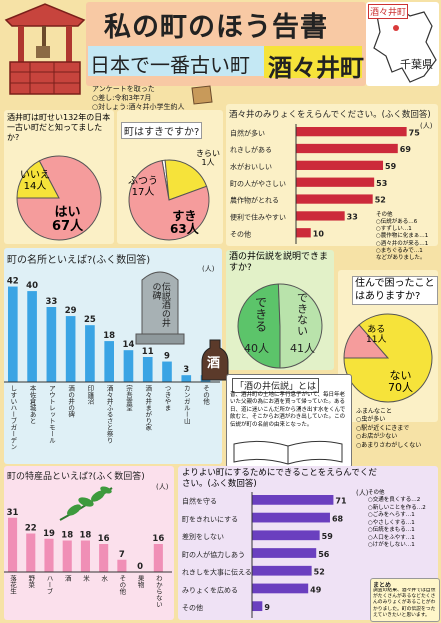 The image size is (441, 623). Describe the element at coordinates (202, 95) in the screenshot. I see `sake-box-illustration` at that location.